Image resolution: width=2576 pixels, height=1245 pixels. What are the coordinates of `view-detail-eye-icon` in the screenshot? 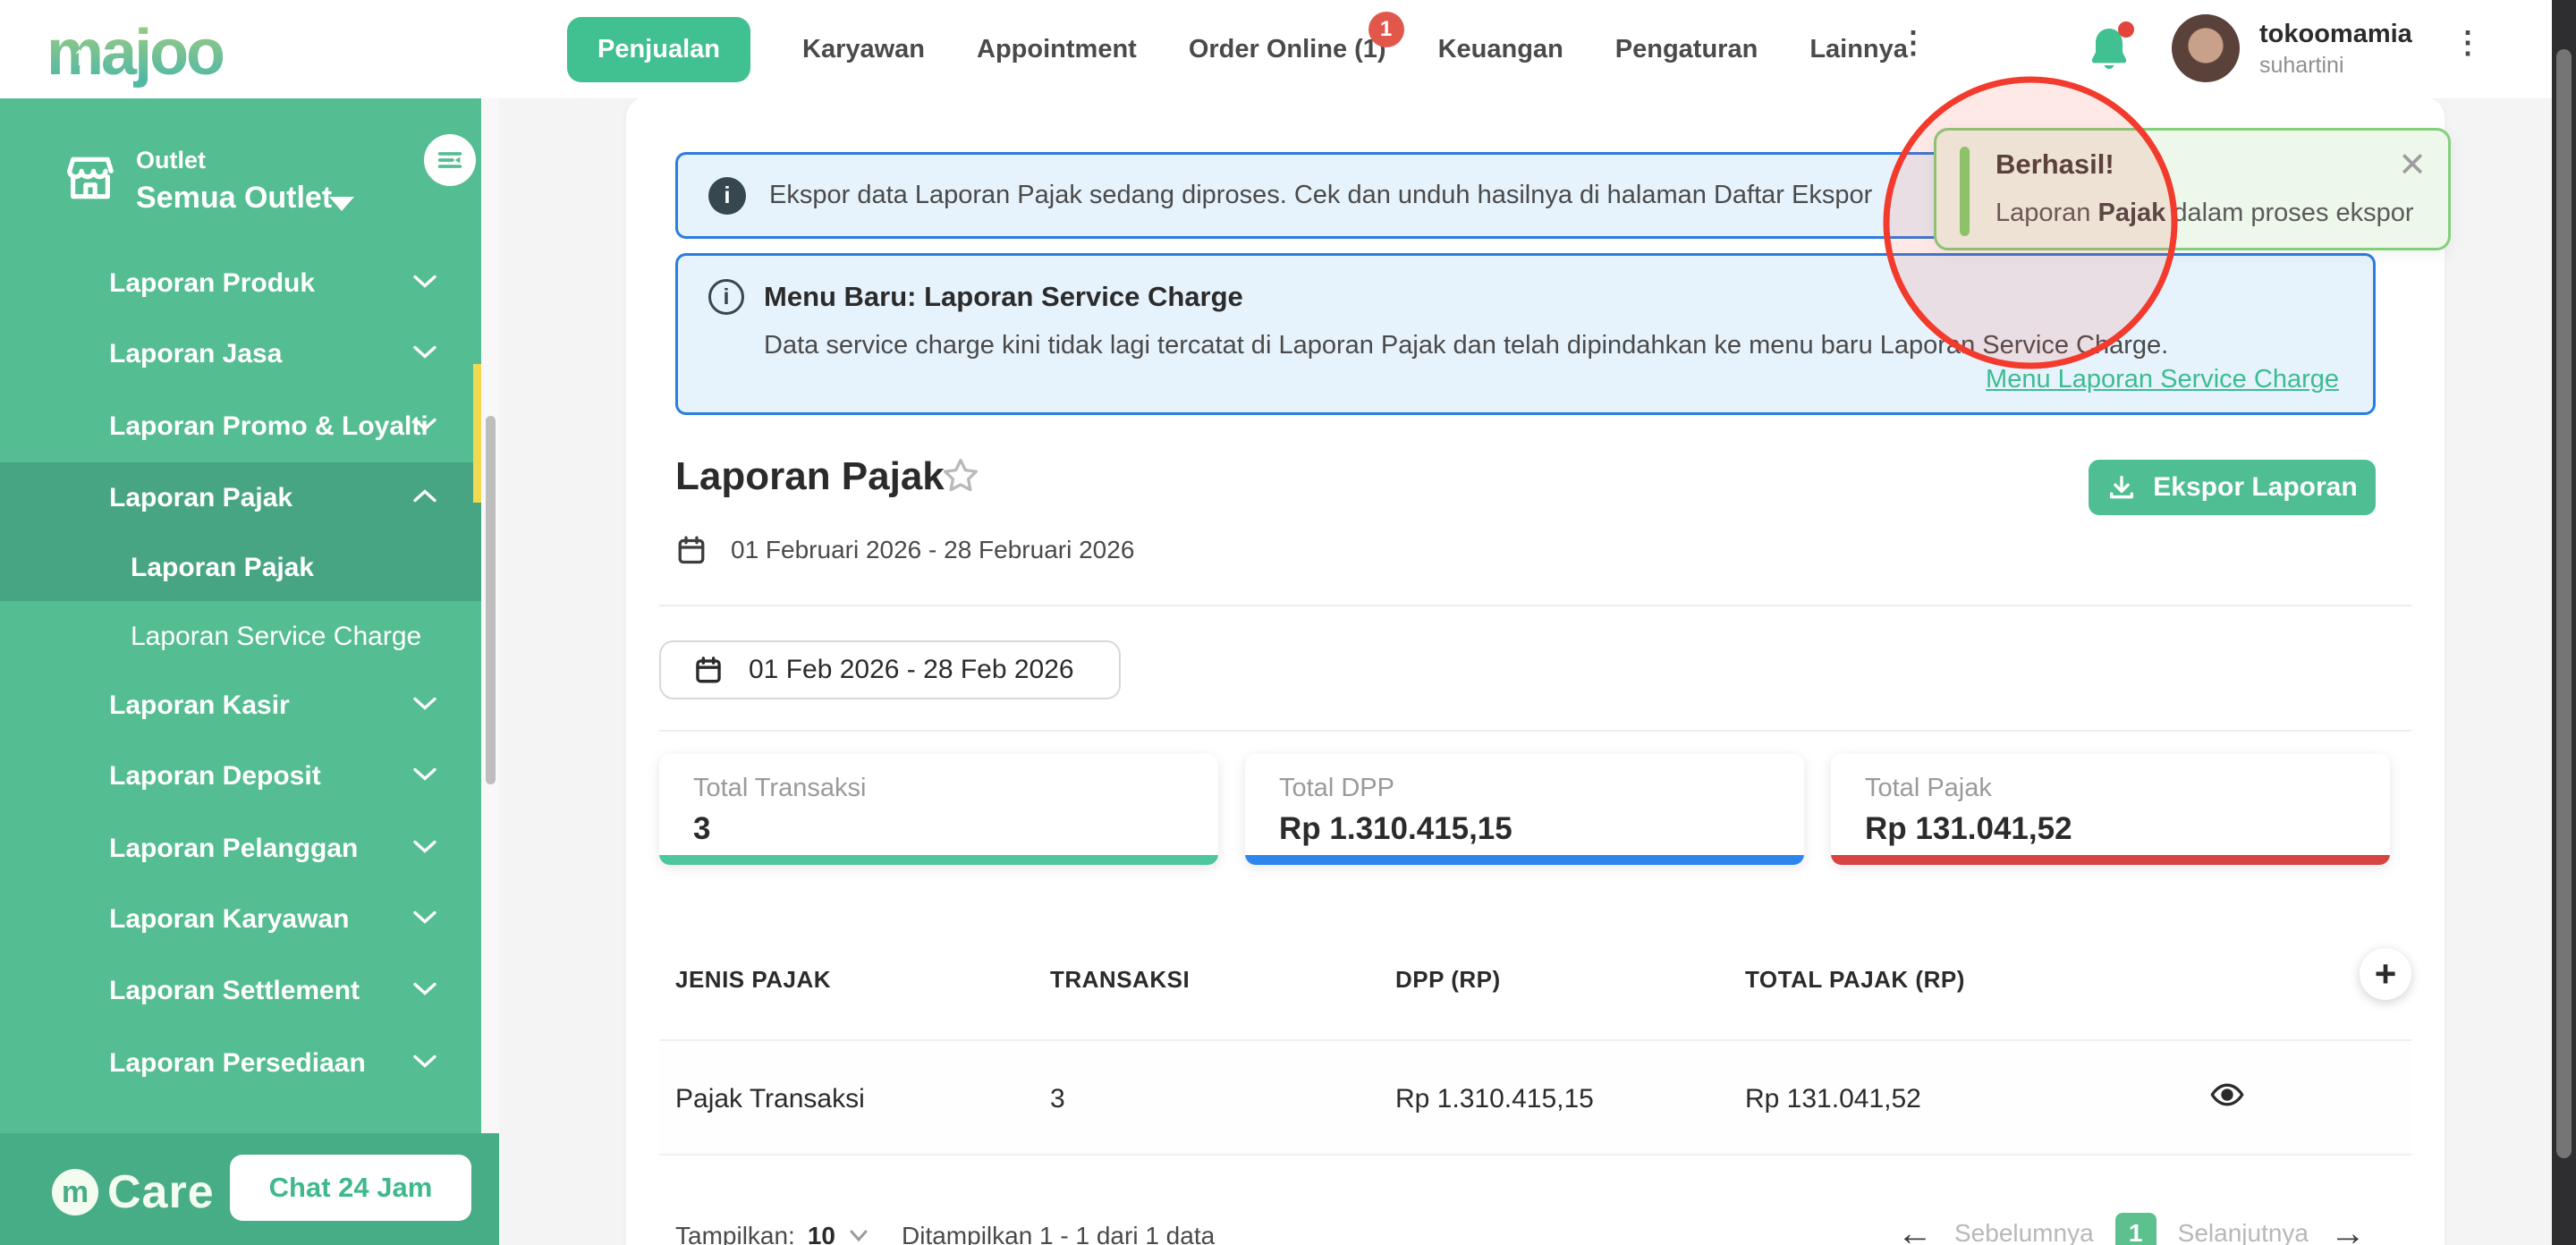 It's located at (2227, 1097).